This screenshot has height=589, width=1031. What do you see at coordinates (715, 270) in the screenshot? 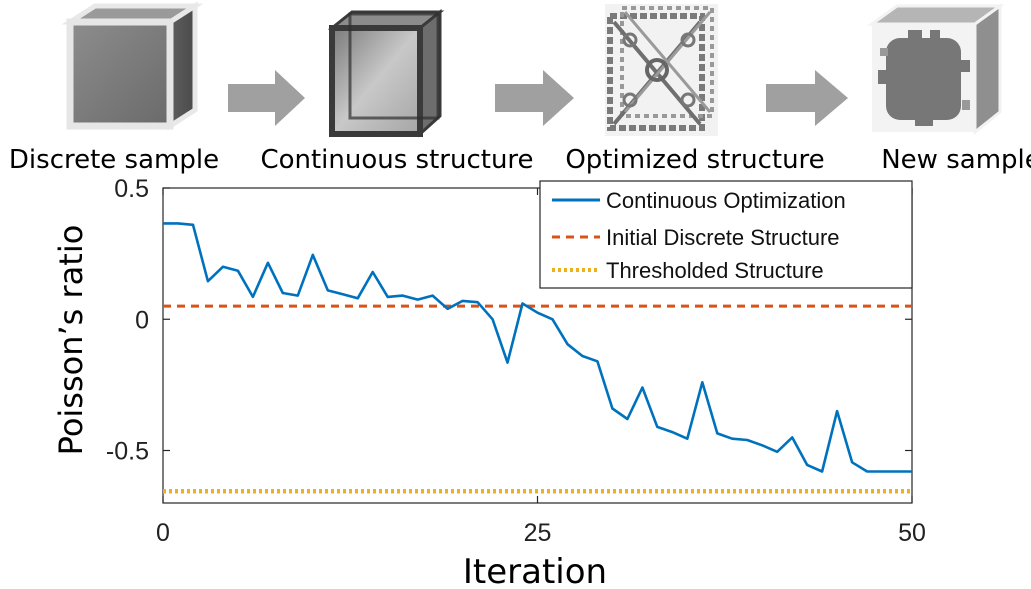
I see `legend-label-thresholded-structure: Thresholded Structure` at bounding box center [715, 270].